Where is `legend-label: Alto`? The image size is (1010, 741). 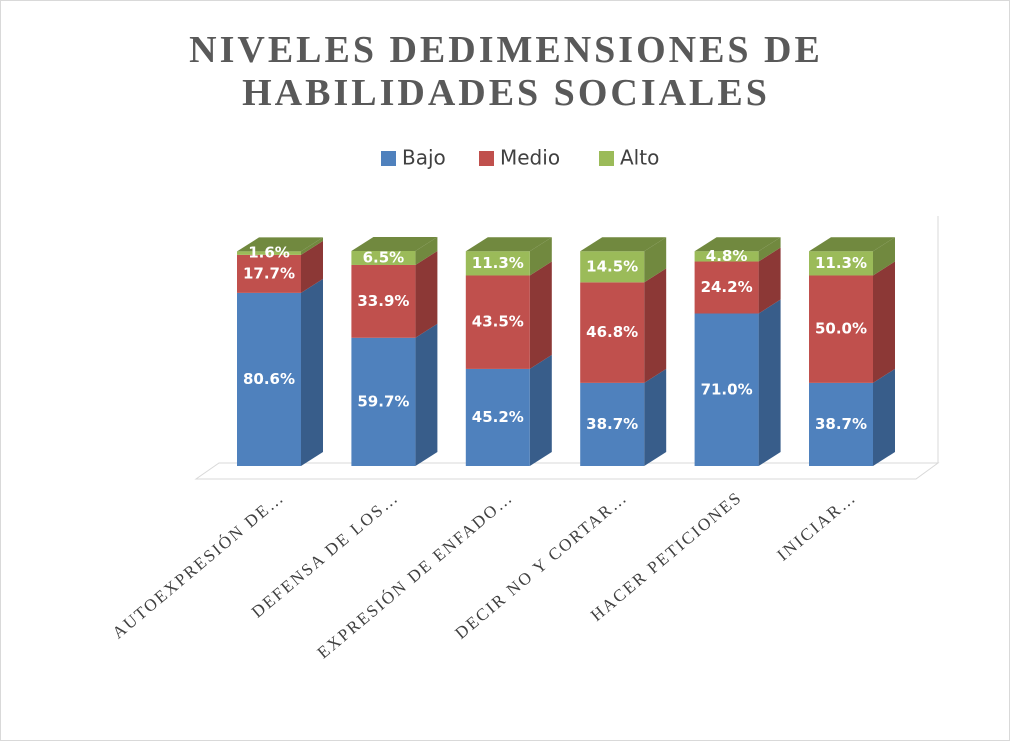 legend-label: Alto is located at coordinates (639, 158).